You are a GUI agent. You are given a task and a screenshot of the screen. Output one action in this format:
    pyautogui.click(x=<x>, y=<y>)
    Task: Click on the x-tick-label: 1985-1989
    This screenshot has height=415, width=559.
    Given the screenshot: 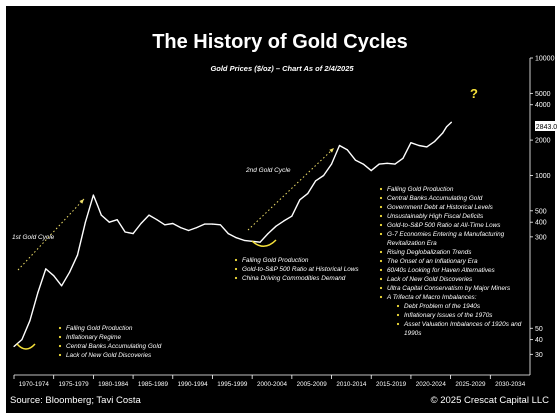 What is the action you would take?
    pyautogui.click(x=153, y=384)
    